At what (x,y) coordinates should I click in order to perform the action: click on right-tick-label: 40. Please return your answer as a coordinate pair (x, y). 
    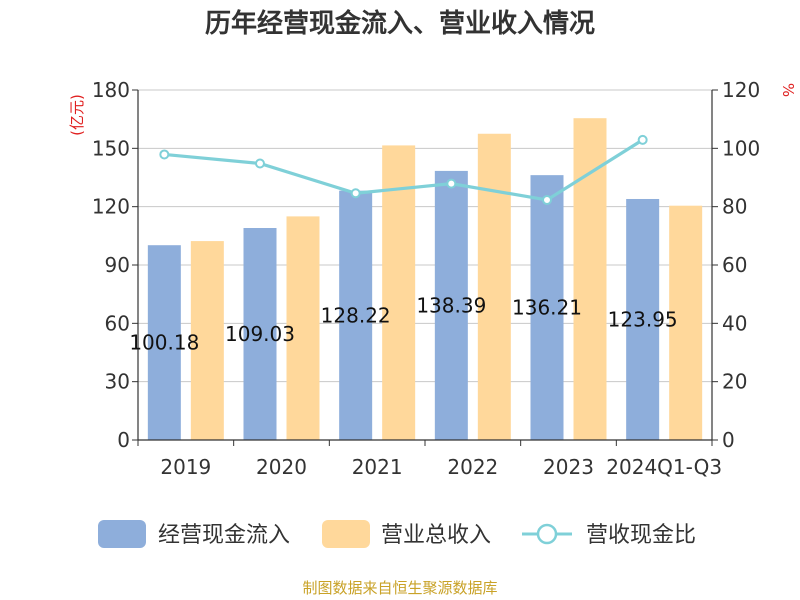
    Looking at the image, I should click on (734, 323).